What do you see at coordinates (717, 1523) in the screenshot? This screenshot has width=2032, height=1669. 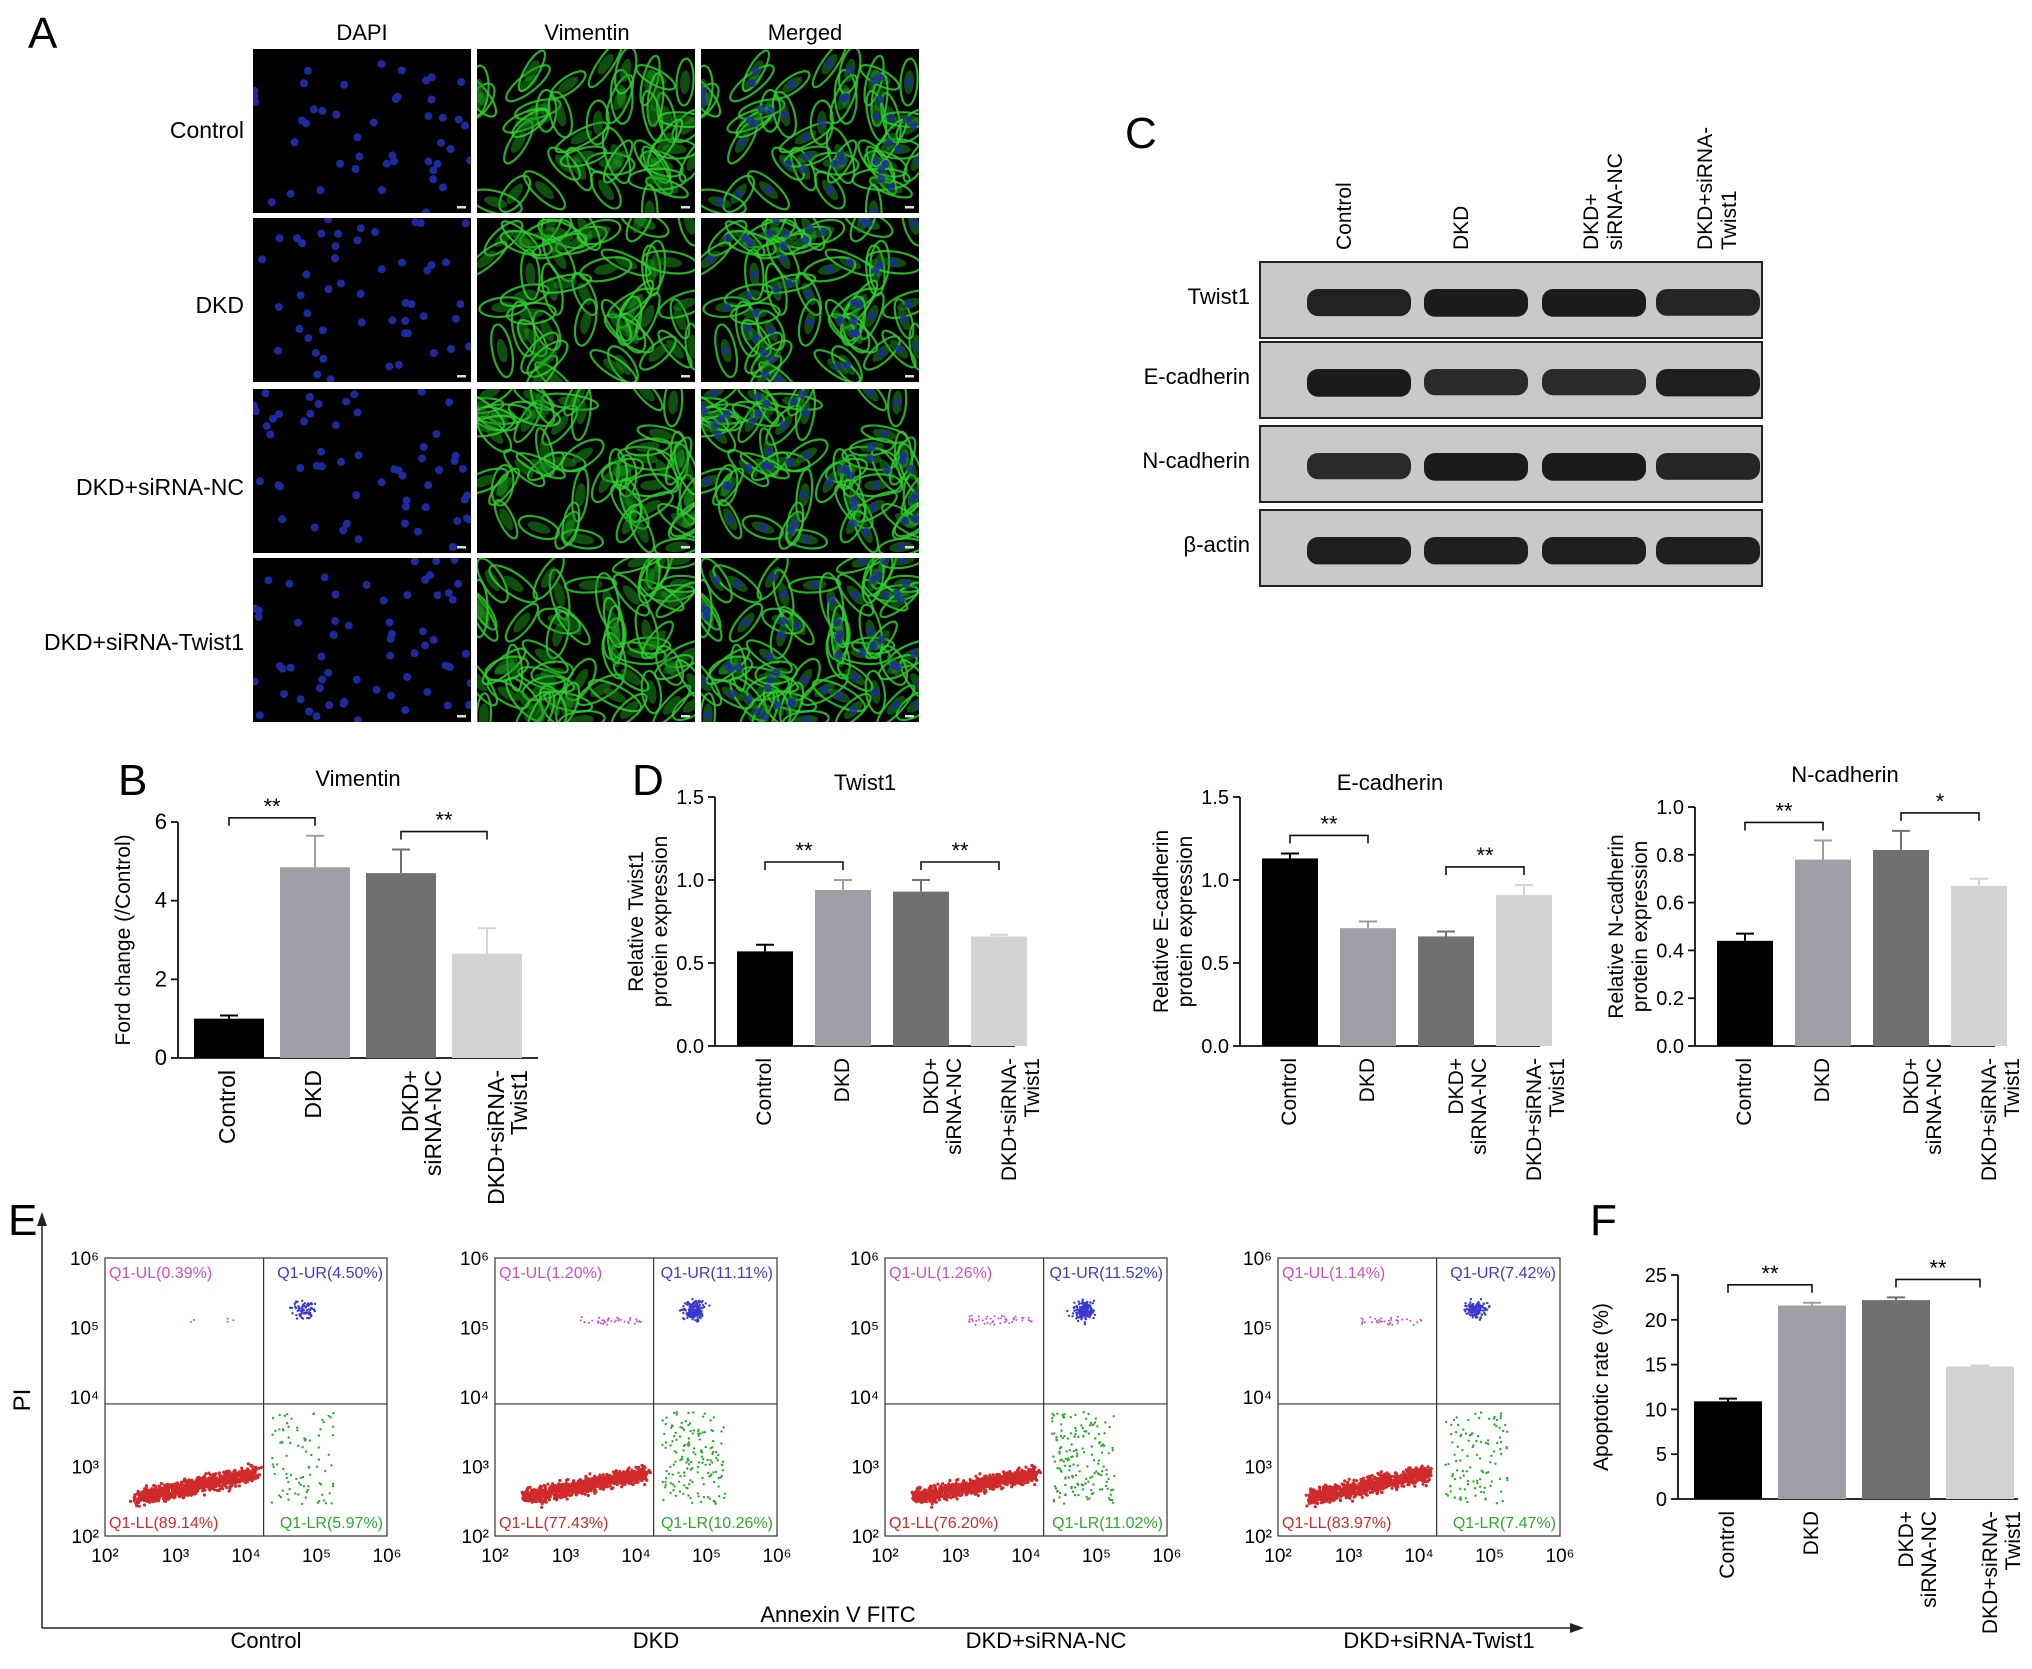 I see `quadrant-label-lr: Q1-LR(10.26%)` at bounding box center [717, 1523].